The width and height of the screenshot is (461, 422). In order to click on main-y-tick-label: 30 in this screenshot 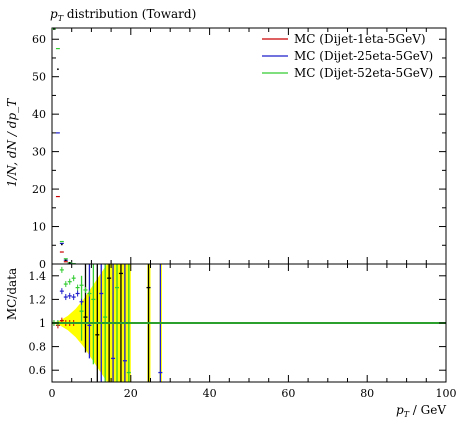, I will do `click(39, 152)`.